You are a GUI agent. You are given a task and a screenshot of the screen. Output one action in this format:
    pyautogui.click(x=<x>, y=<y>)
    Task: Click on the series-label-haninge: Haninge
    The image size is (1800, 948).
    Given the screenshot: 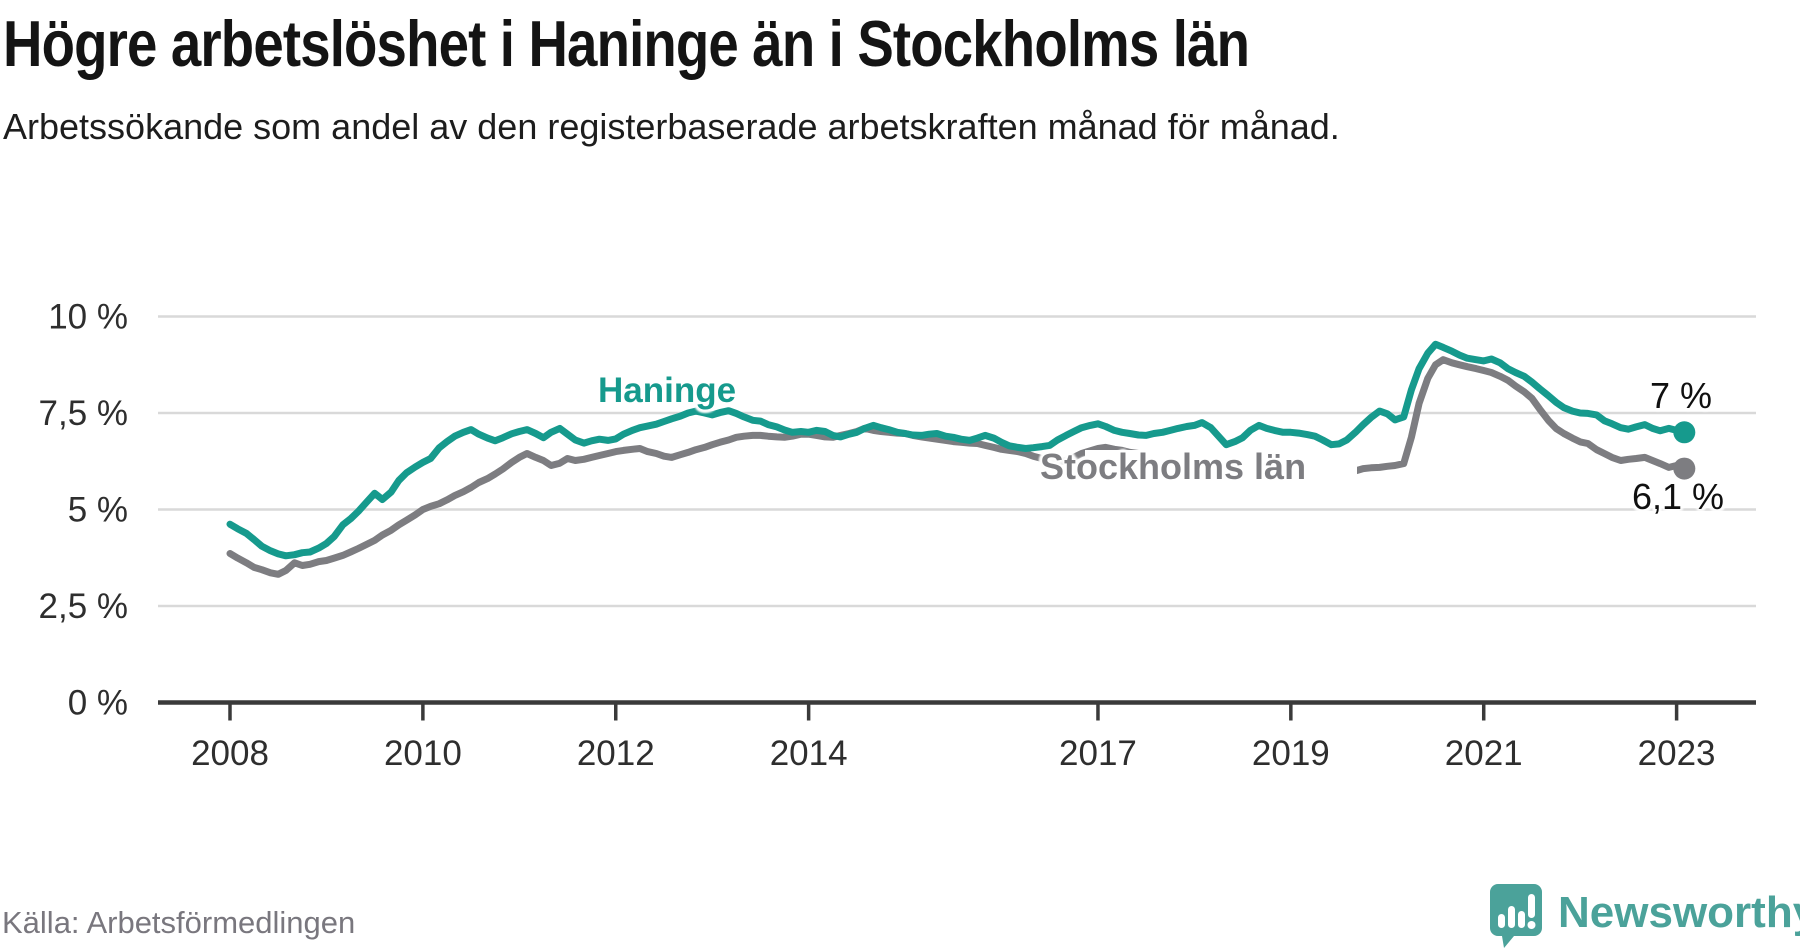 What is the action you would take?
    pyautogui.click(x=667, y=390)
    